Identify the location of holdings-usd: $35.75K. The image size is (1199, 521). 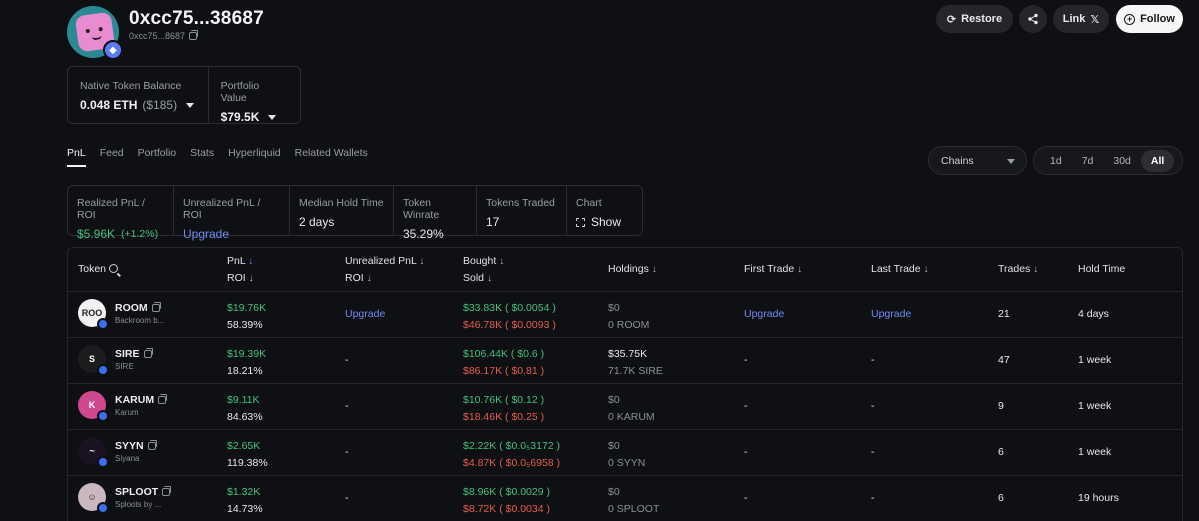
(628, 354).